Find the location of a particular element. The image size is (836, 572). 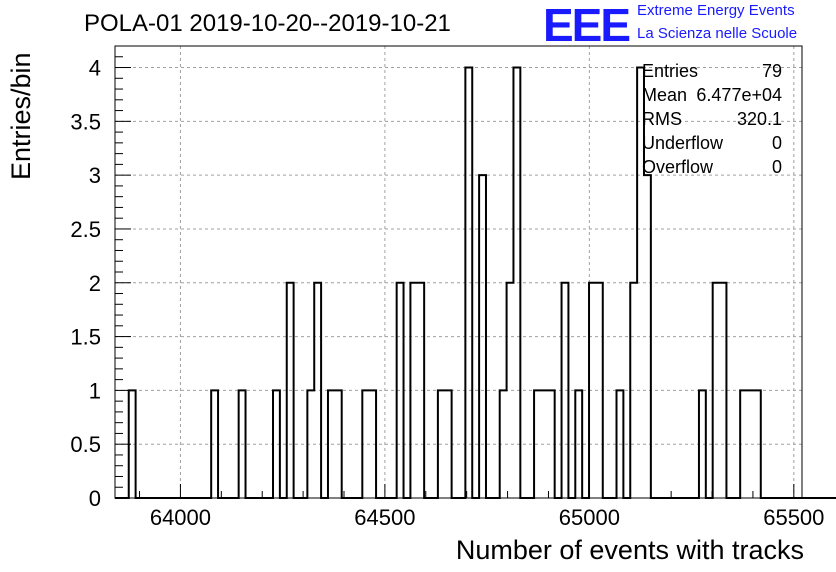

y-tick-label: 3 is located at coordinates (95, 175).